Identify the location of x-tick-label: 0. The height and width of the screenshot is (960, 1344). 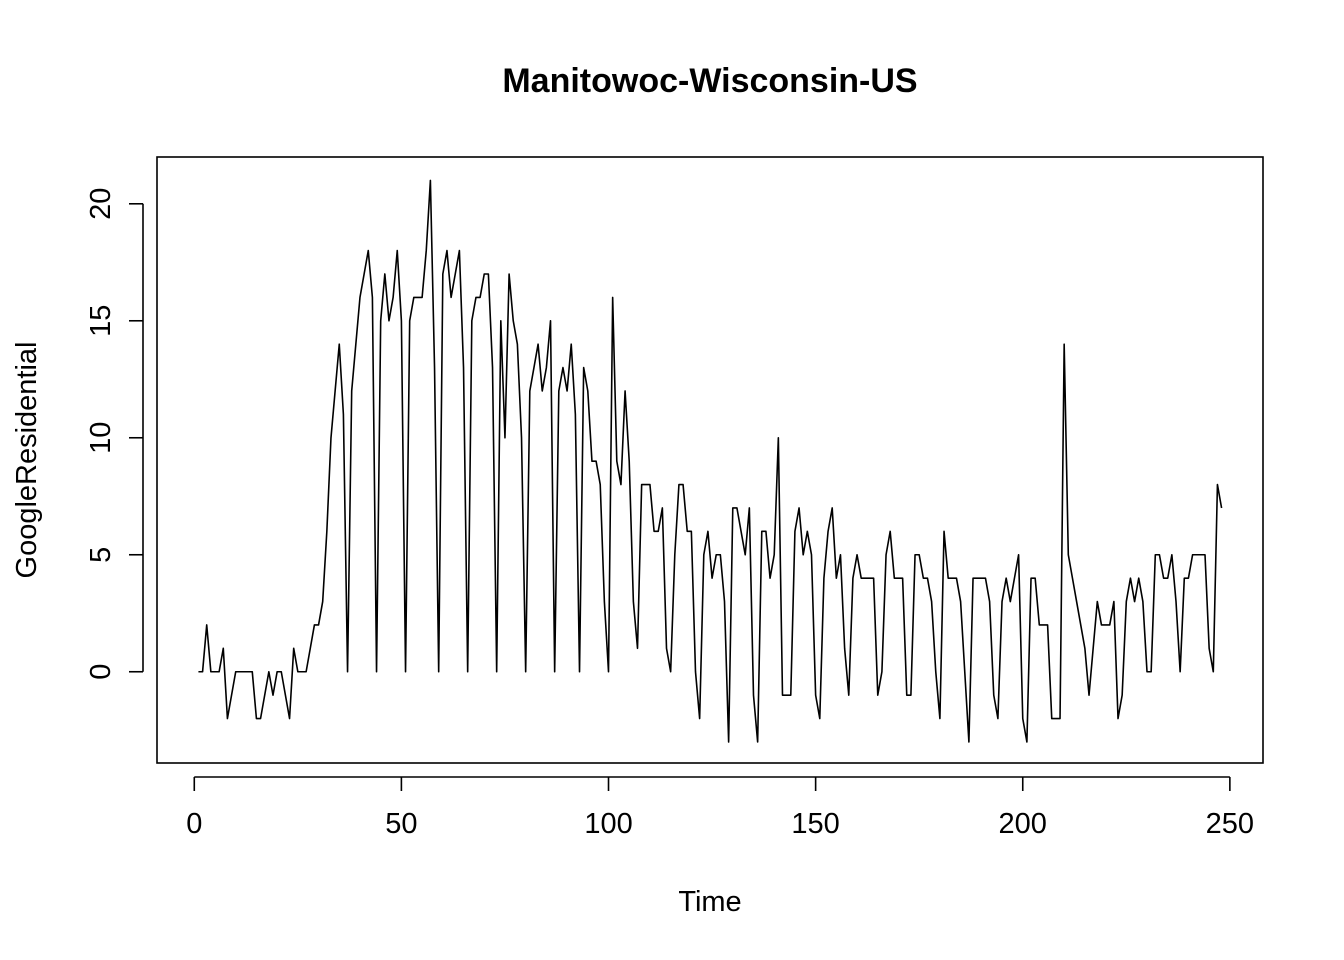
(194, 824).